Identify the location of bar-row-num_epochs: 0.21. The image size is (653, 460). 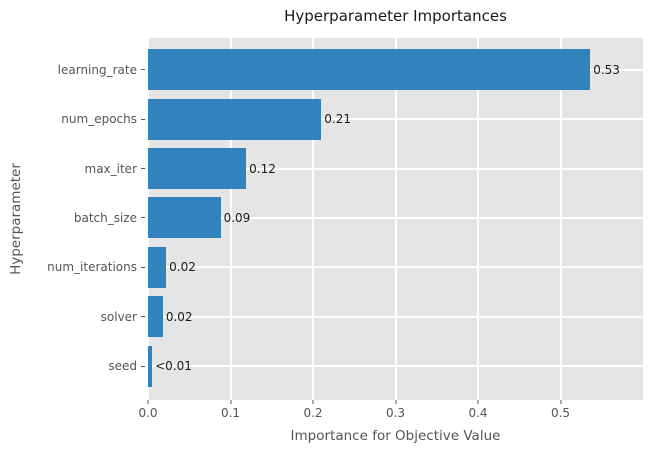
(395, 118).